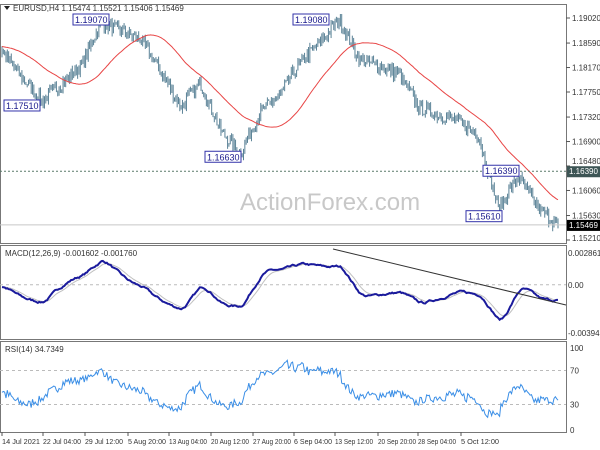  What do you see at coordinates (313, 441) in the screenshot?
I see `x-tick-label: 6 Sep 04:00` at bounding box center [313, 441].